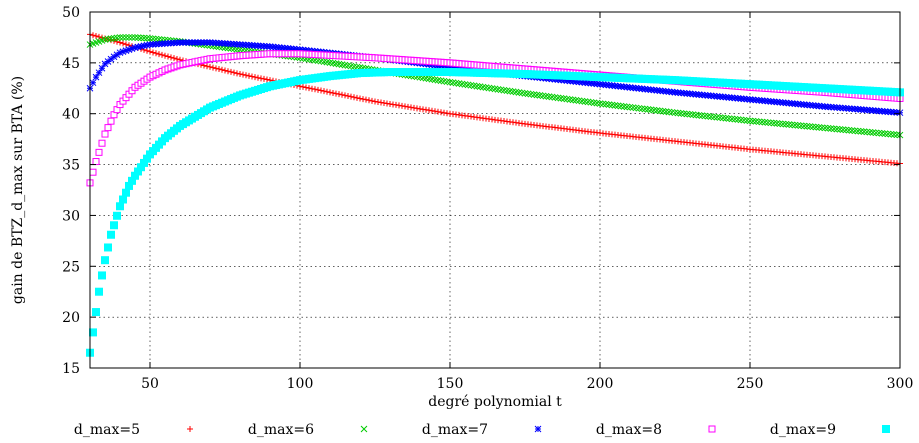 The width and height of the screenshot is (919, 443). Describe the element at coordinates (900, 384) in the screenshot. I see `x-tick-label: 300` at that location.